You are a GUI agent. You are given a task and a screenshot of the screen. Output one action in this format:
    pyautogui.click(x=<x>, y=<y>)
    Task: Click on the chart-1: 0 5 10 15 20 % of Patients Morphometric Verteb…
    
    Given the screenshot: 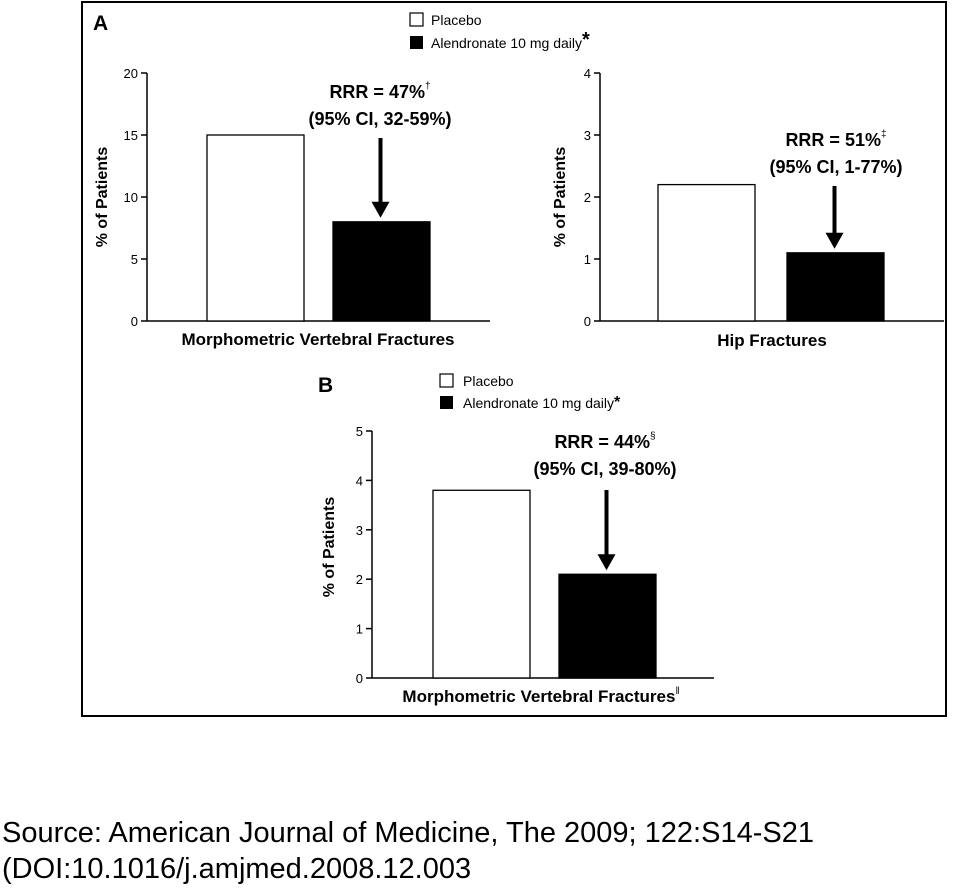 What is the action you would take?
    pyautogui.click(x=292, y=207)
    